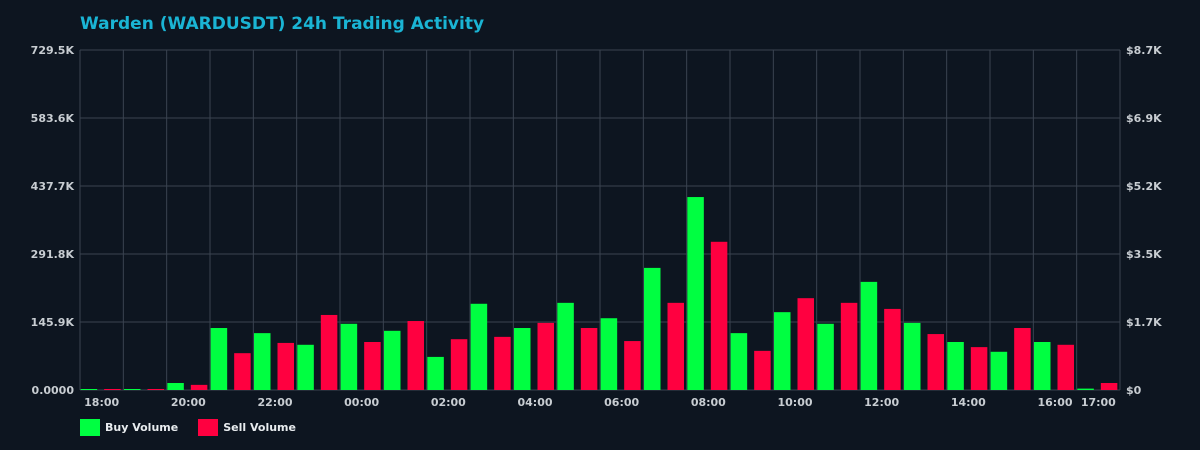 Image resolution: width=1200 pixels, height=450 pixels. I want to click on chart-title: Warden (WARDUSDT) 24h Trading Activity, so click(282, 24).